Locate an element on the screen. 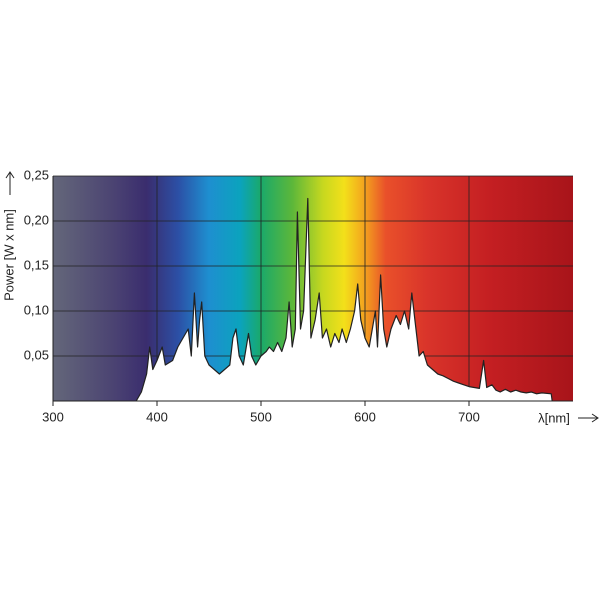 The width and height of the screenshot is (600, 605). y-axis-label: Power [W x nm] is located at coordinates (8, 255).